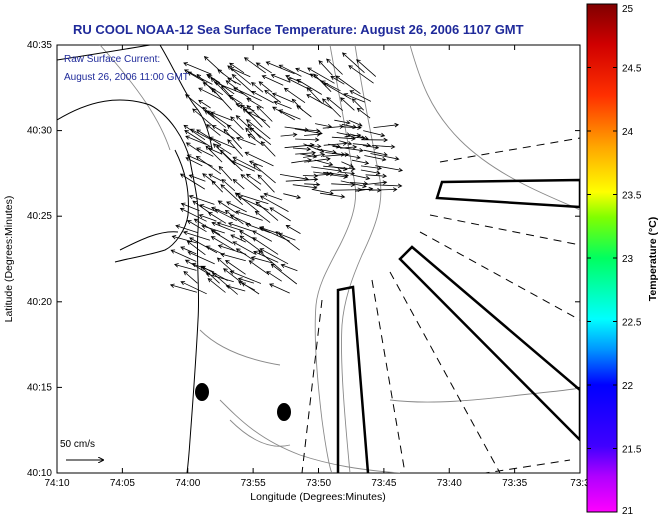 The height and width of the screenshot is (518, 660). What do you see at coordinates (77, 444) in the screenshot?
I see `scale-label: 50 cm/s` at bounding box center [77, 444].